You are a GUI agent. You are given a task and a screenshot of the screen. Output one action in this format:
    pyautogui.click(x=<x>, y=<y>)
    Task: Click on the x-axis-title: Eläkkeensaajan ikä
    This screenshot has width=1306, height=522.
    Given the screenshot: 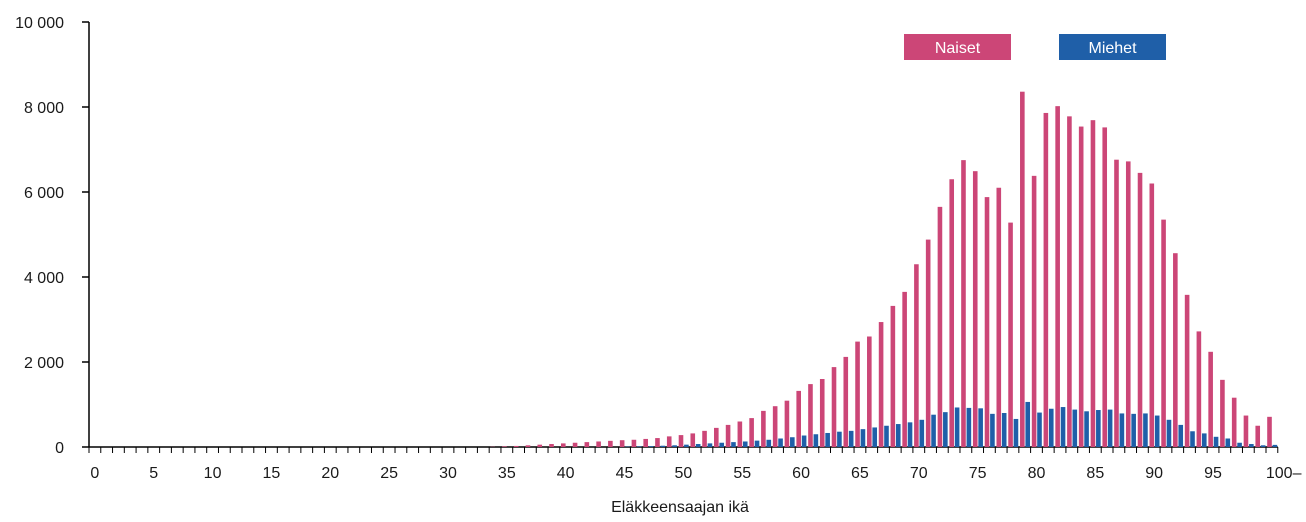 What is the action you would take?
    pyautogui.click(x=680, y=507)
    